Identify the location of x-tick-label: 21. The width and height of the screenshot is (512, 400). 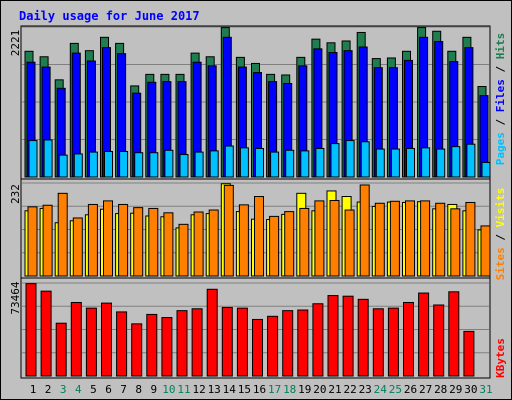
(334, 389).